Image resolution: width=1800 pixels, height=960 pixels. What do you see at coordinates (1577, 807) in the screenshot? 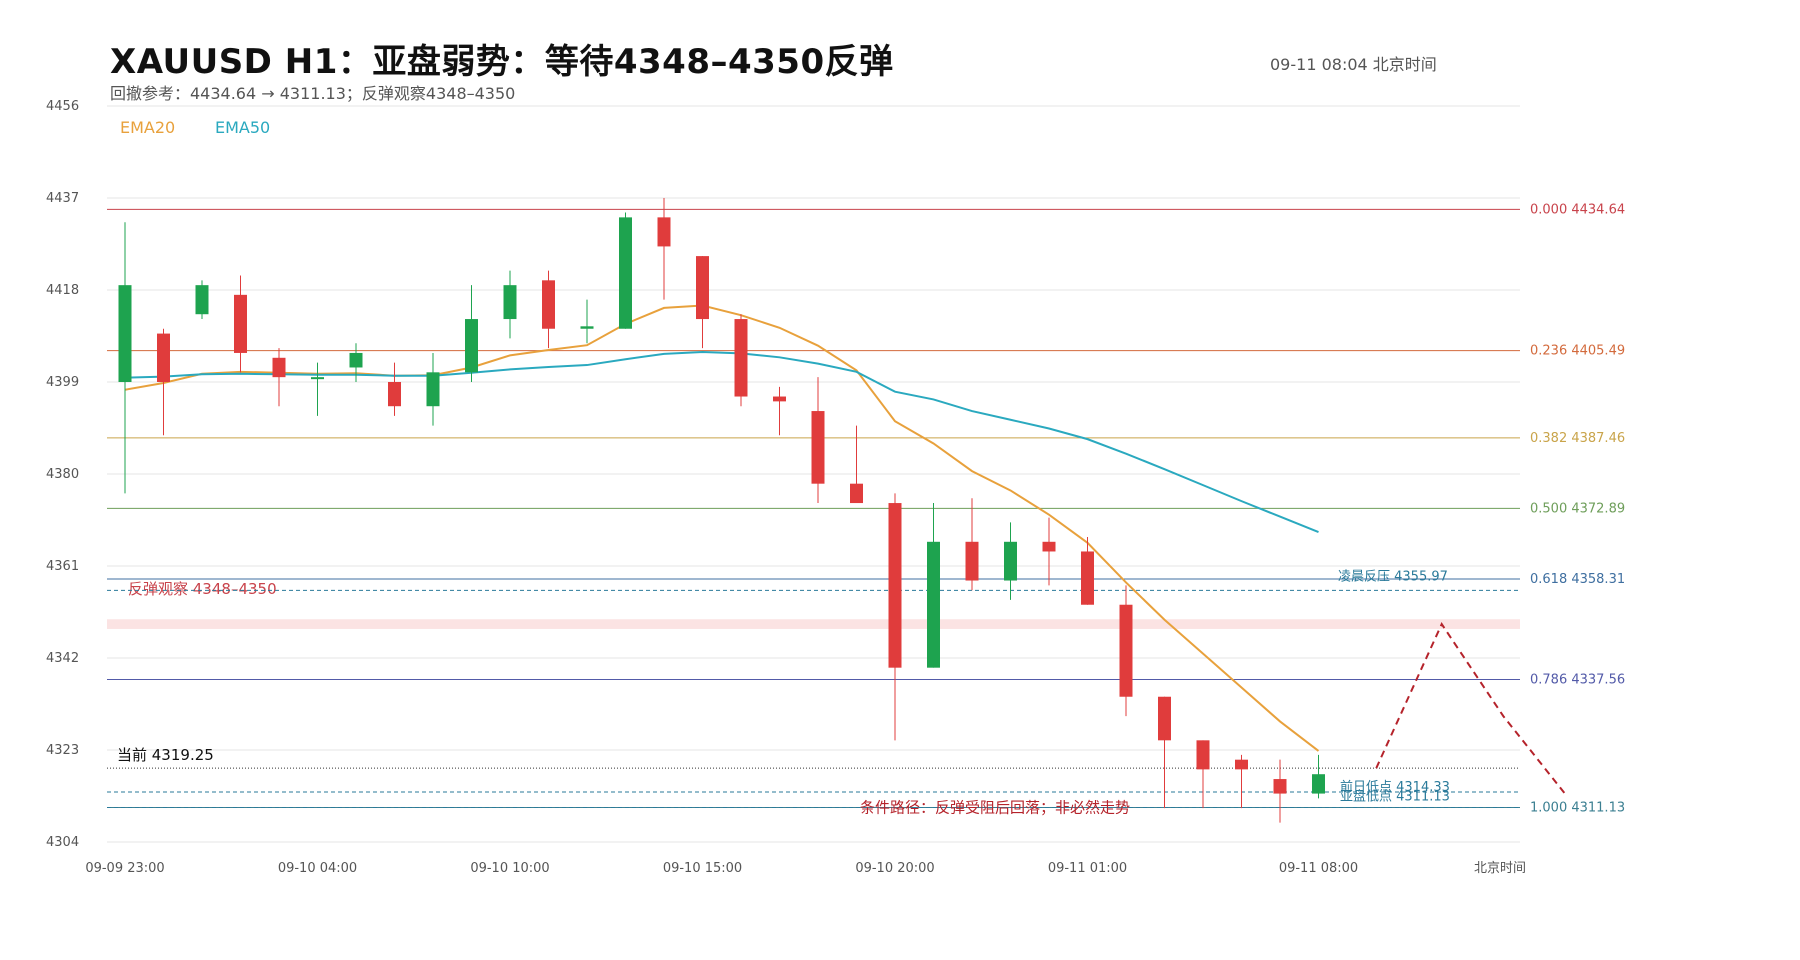
I see `fib-label: 1.000 4311.13` at bounding box center [1577, 807].